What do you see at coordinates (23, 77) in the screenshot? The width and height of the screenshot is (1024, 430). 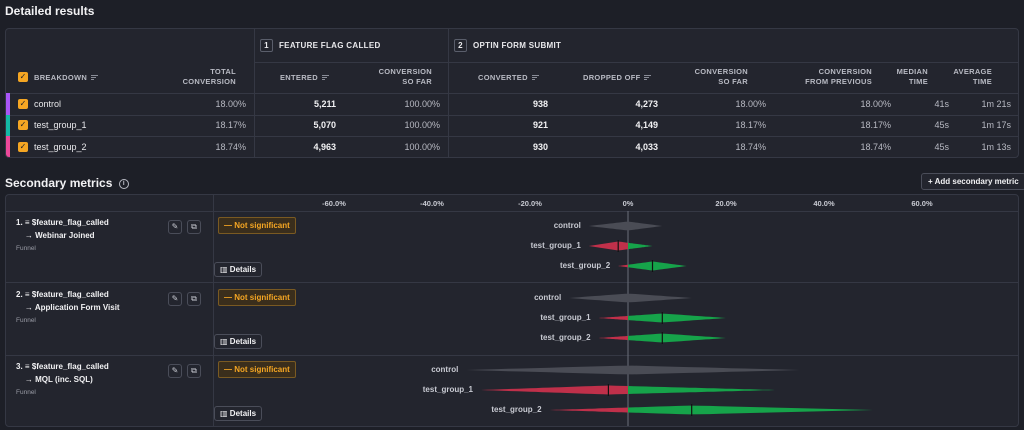 I see `select-all-checkbox: ✓` at bounding box center [23, 77].